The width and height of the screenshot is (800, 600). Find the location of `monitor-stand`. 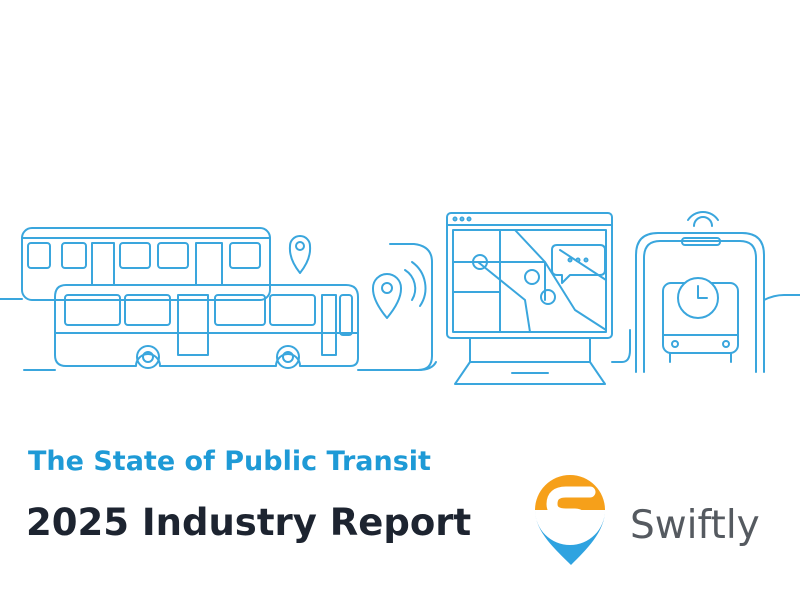

monitor-stand is located at coordinates (530, 361).